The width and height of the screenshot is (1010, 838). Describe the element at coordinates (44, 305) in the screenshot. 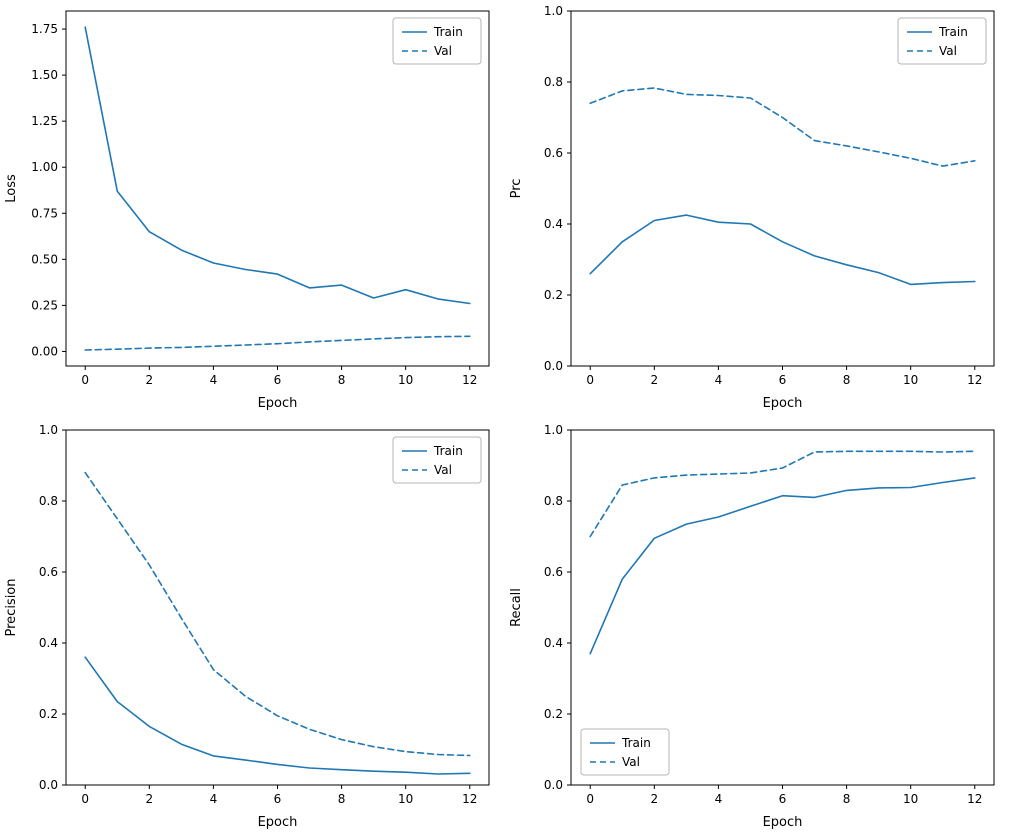

I see `y-tick-label: 0.25` at that location.